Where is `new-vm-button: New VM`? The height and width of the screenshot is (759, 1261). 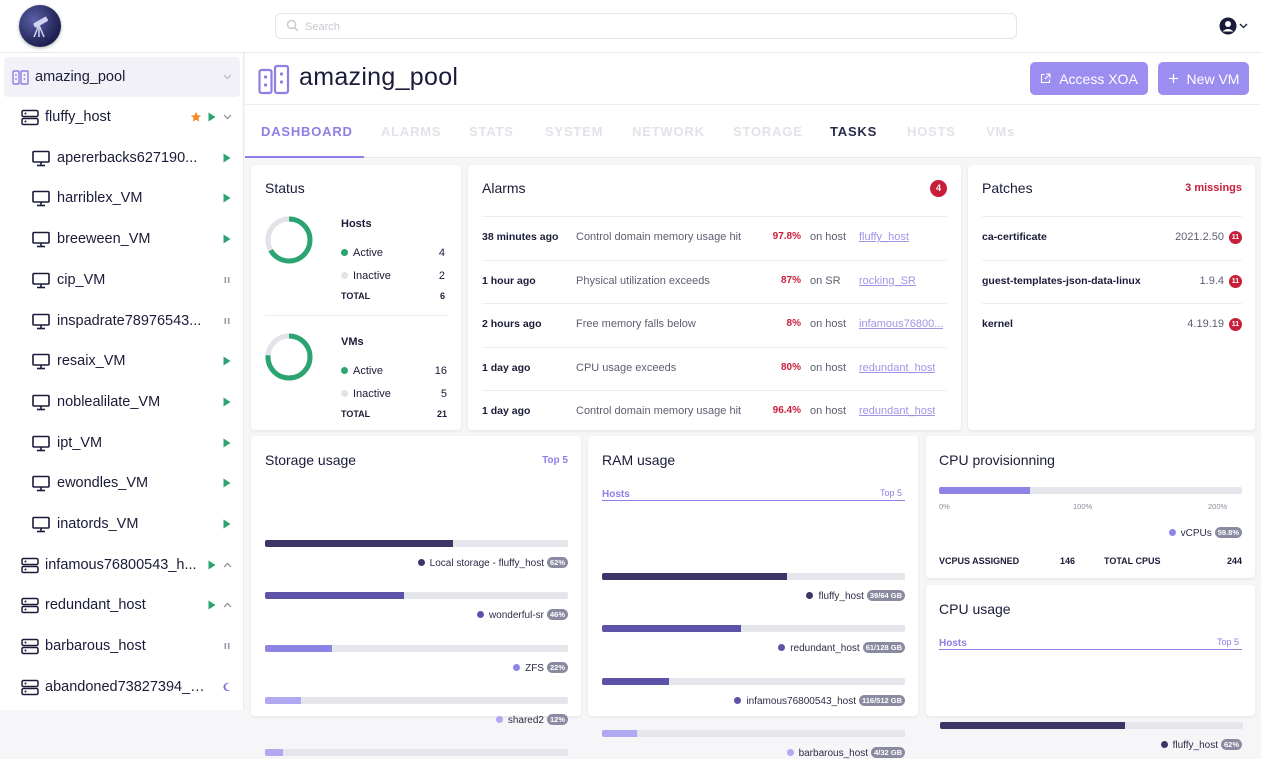 new-vm-button: New VM is located at coordinates (1203, 78).